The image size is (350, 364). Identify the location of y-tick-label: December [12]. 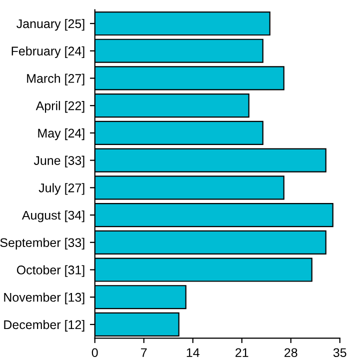
(44, 326).